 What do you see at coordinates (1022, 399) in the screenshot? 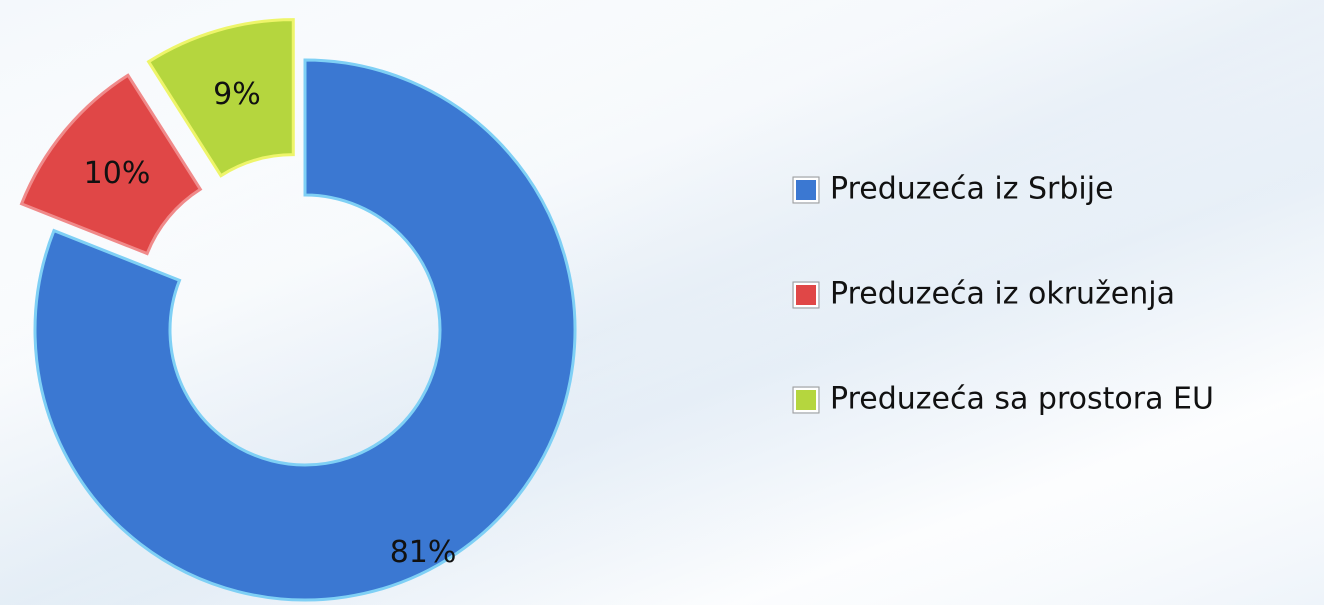
I see `legend-label: Preduzeća sa prostora EU` at bounding box center [1022, 399].